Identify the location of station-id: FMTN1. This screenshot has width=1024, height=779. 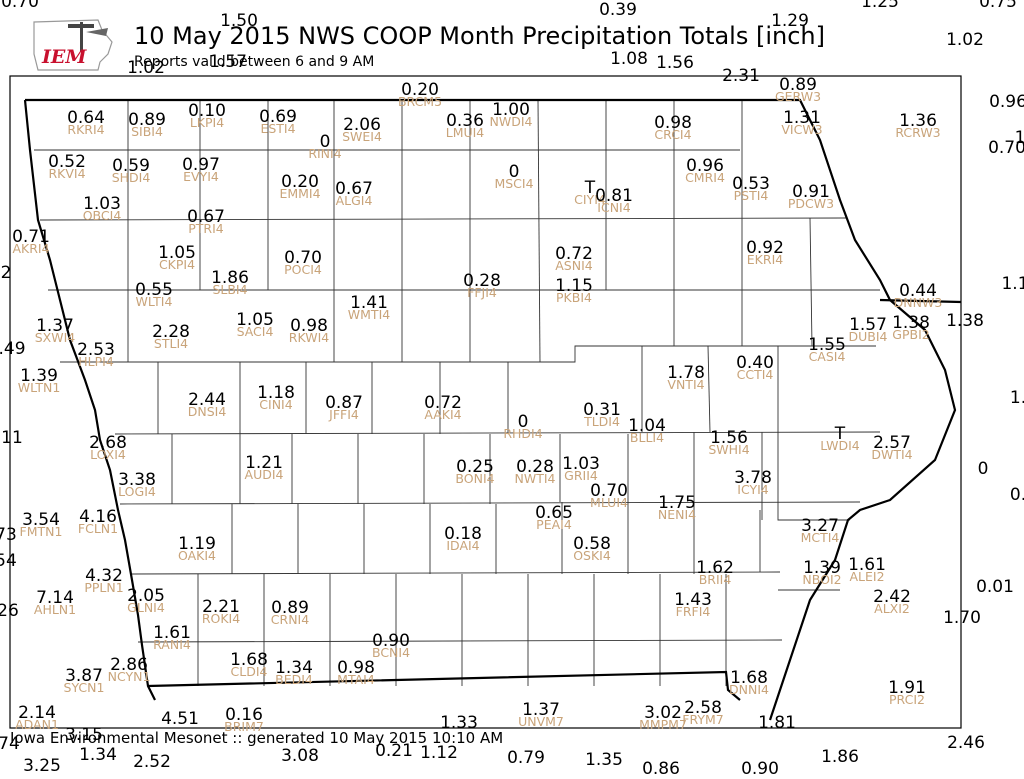
(41, 531).